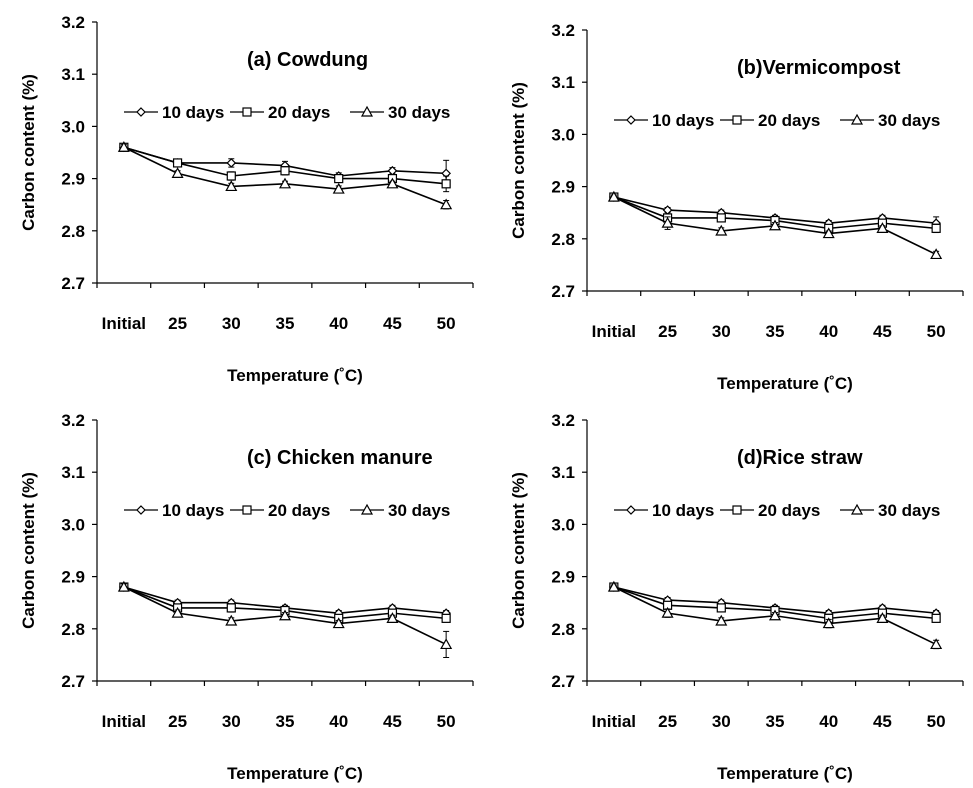  Describe the element at coordinates (340, 458) in the screenshot. I see `panel-title: (c) Chicken manure` at that location.